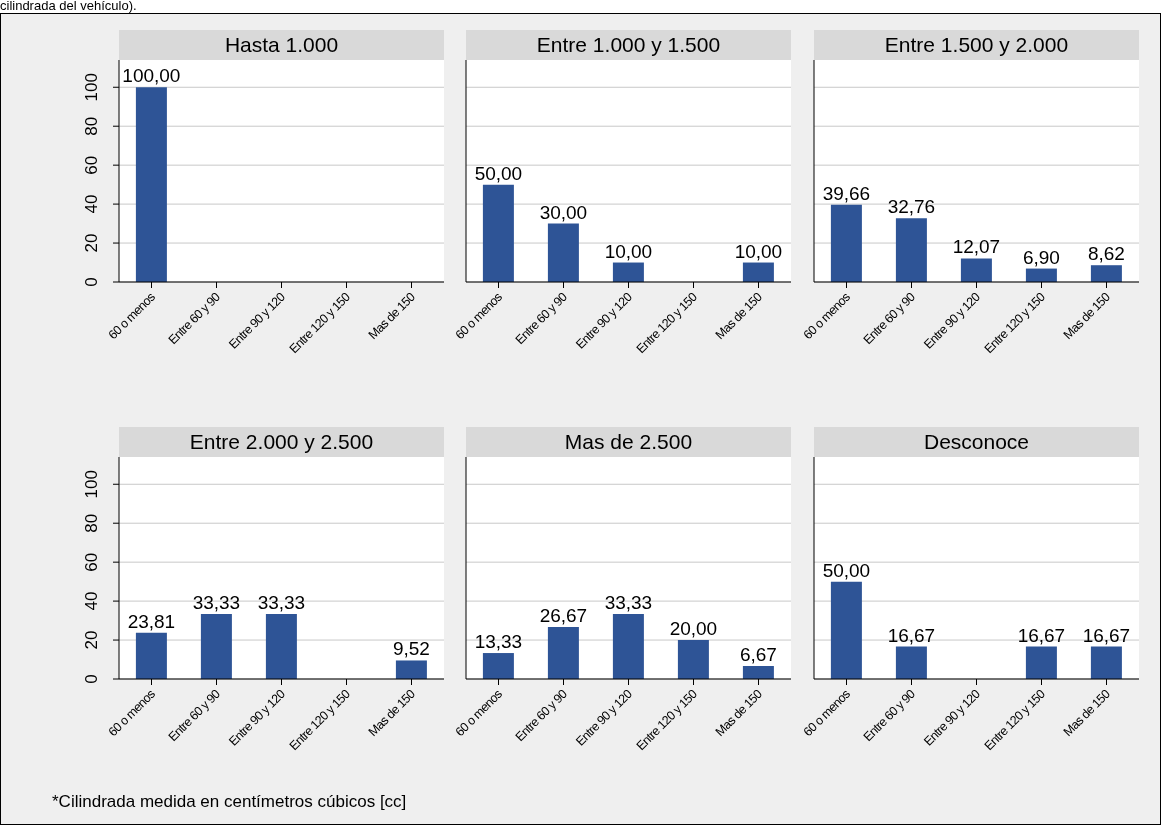 The height and width of the screenshot is (825, 1161). What do you see at coordinates (911, 207) in the screenshot?
I see `data-label: 32,76` at bounding box center [911, 207].